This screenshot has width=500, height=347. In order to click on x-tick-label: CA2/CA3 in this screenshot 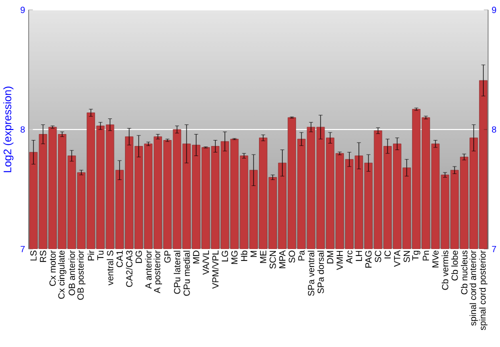, I will do `click(129, 268)`.